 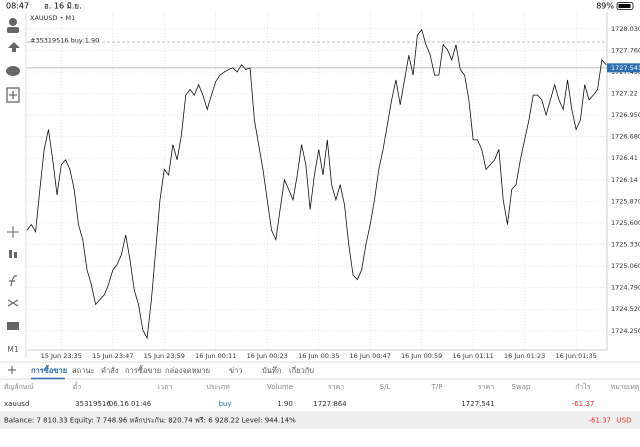 What do you see at coordinates (215, 356) in the screenshot?
I see `x-tick-label: 16 Jun 00:11` at bounding box center [215, 356].